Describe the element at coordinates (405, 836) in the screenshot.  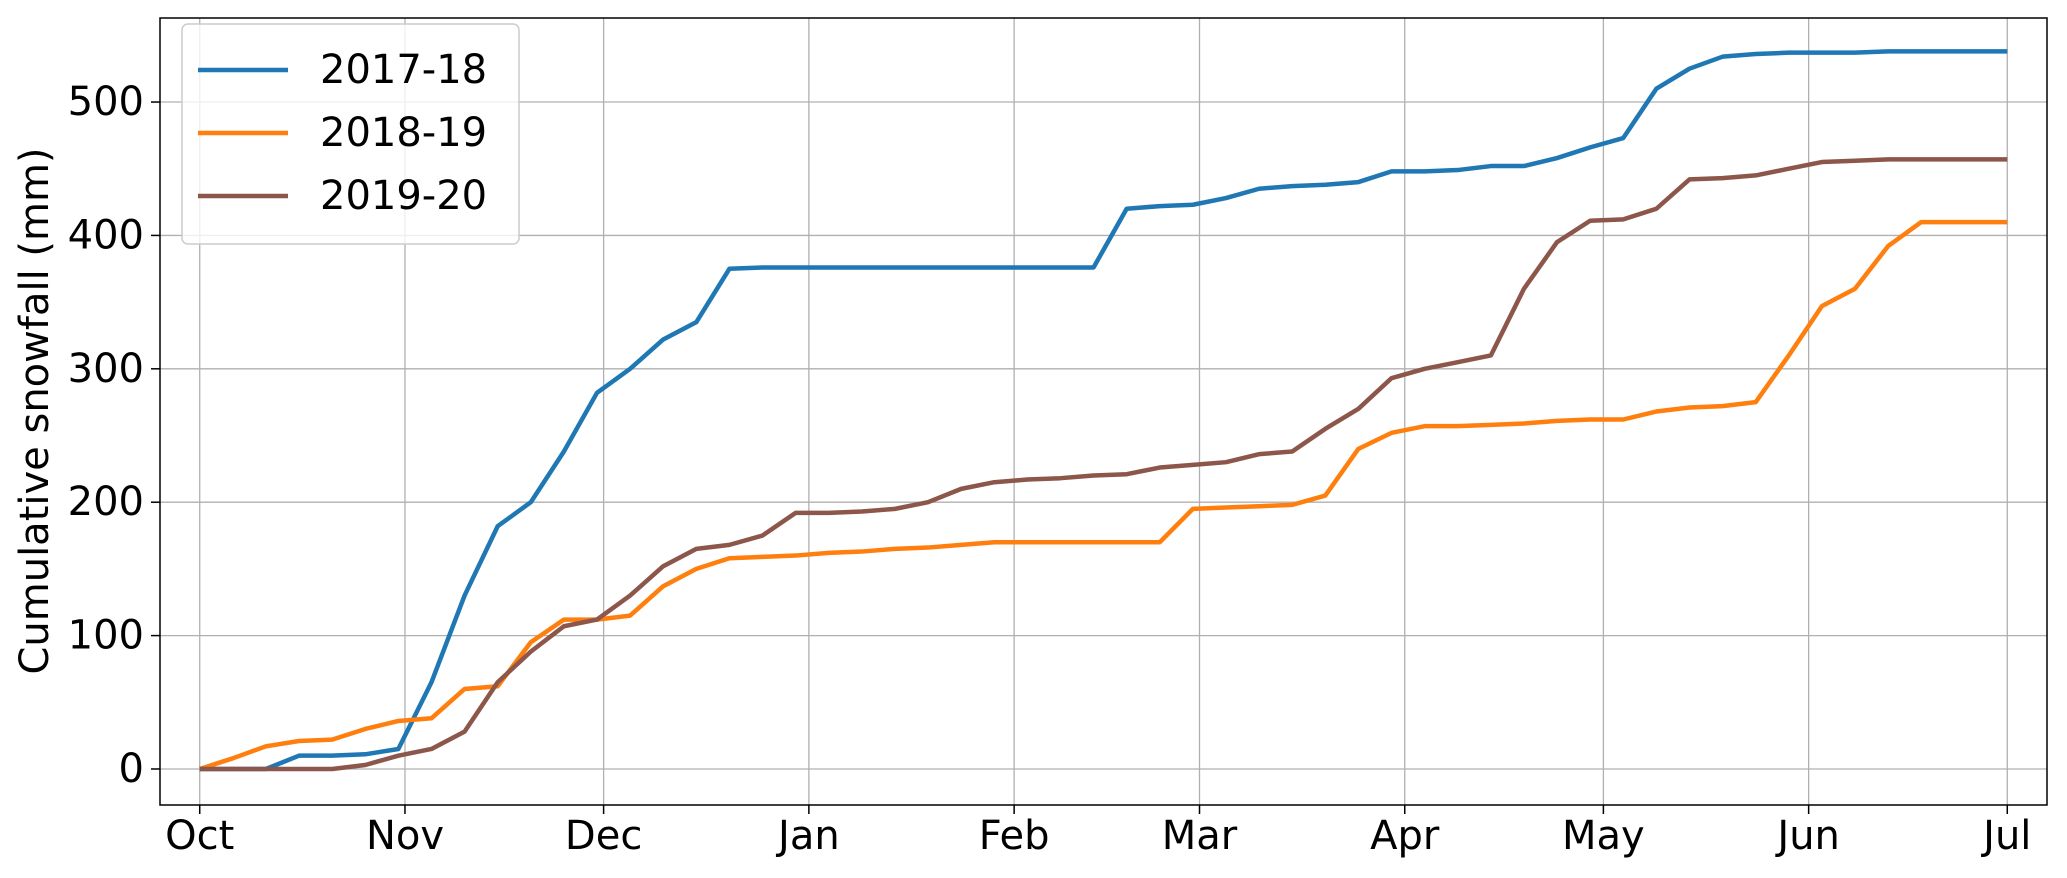
I see `x-tick-label: Nov` at that location.